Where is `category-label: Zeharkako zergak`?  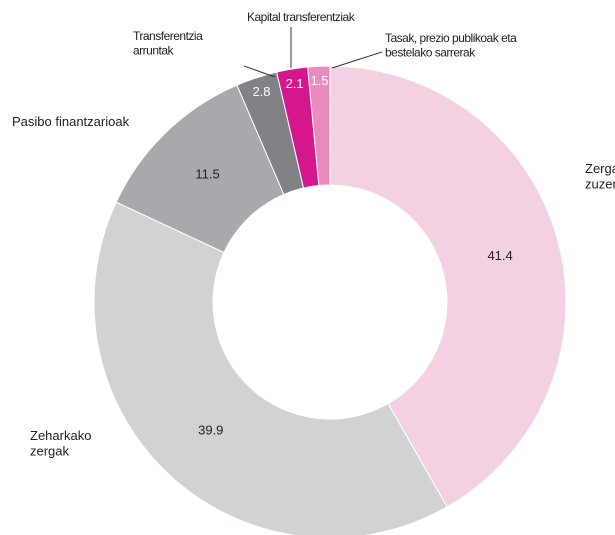 category-label: Zeharkako zergak is located at coordinates (60, 443).